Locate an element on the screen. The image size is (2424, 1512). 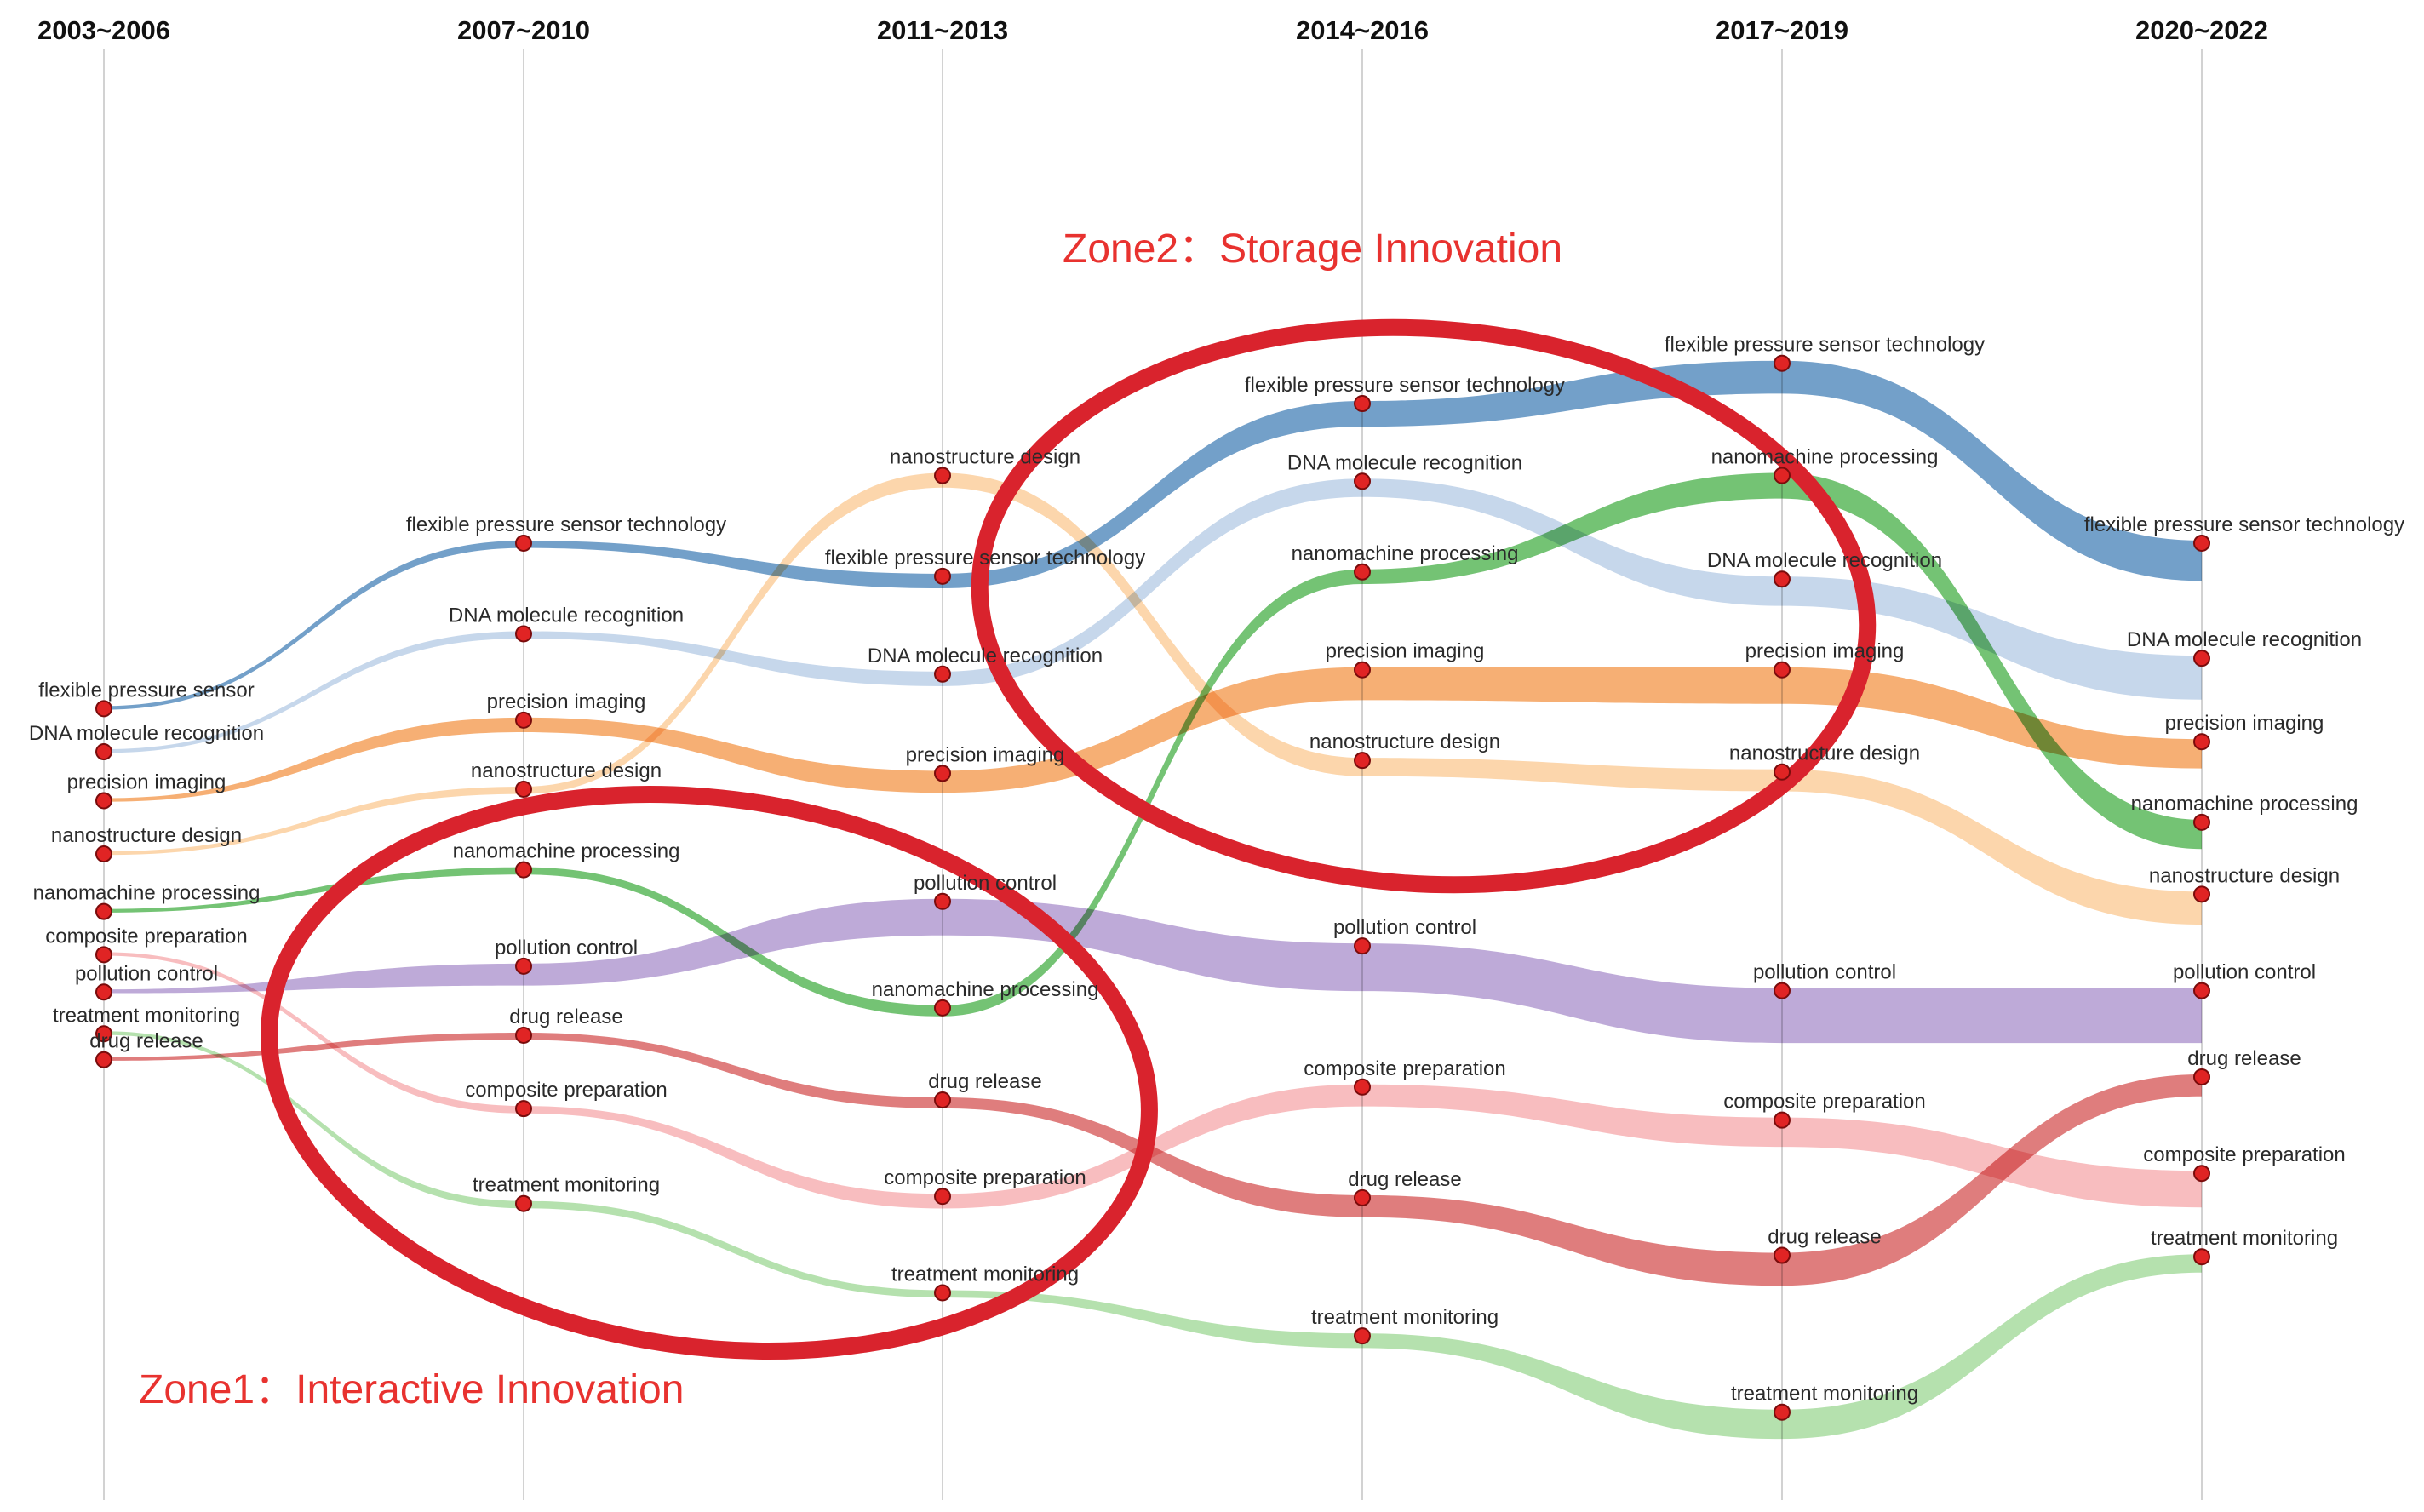
node-label-composite-preparation-4: composite preparation is located at coordinates (1405, 1068).